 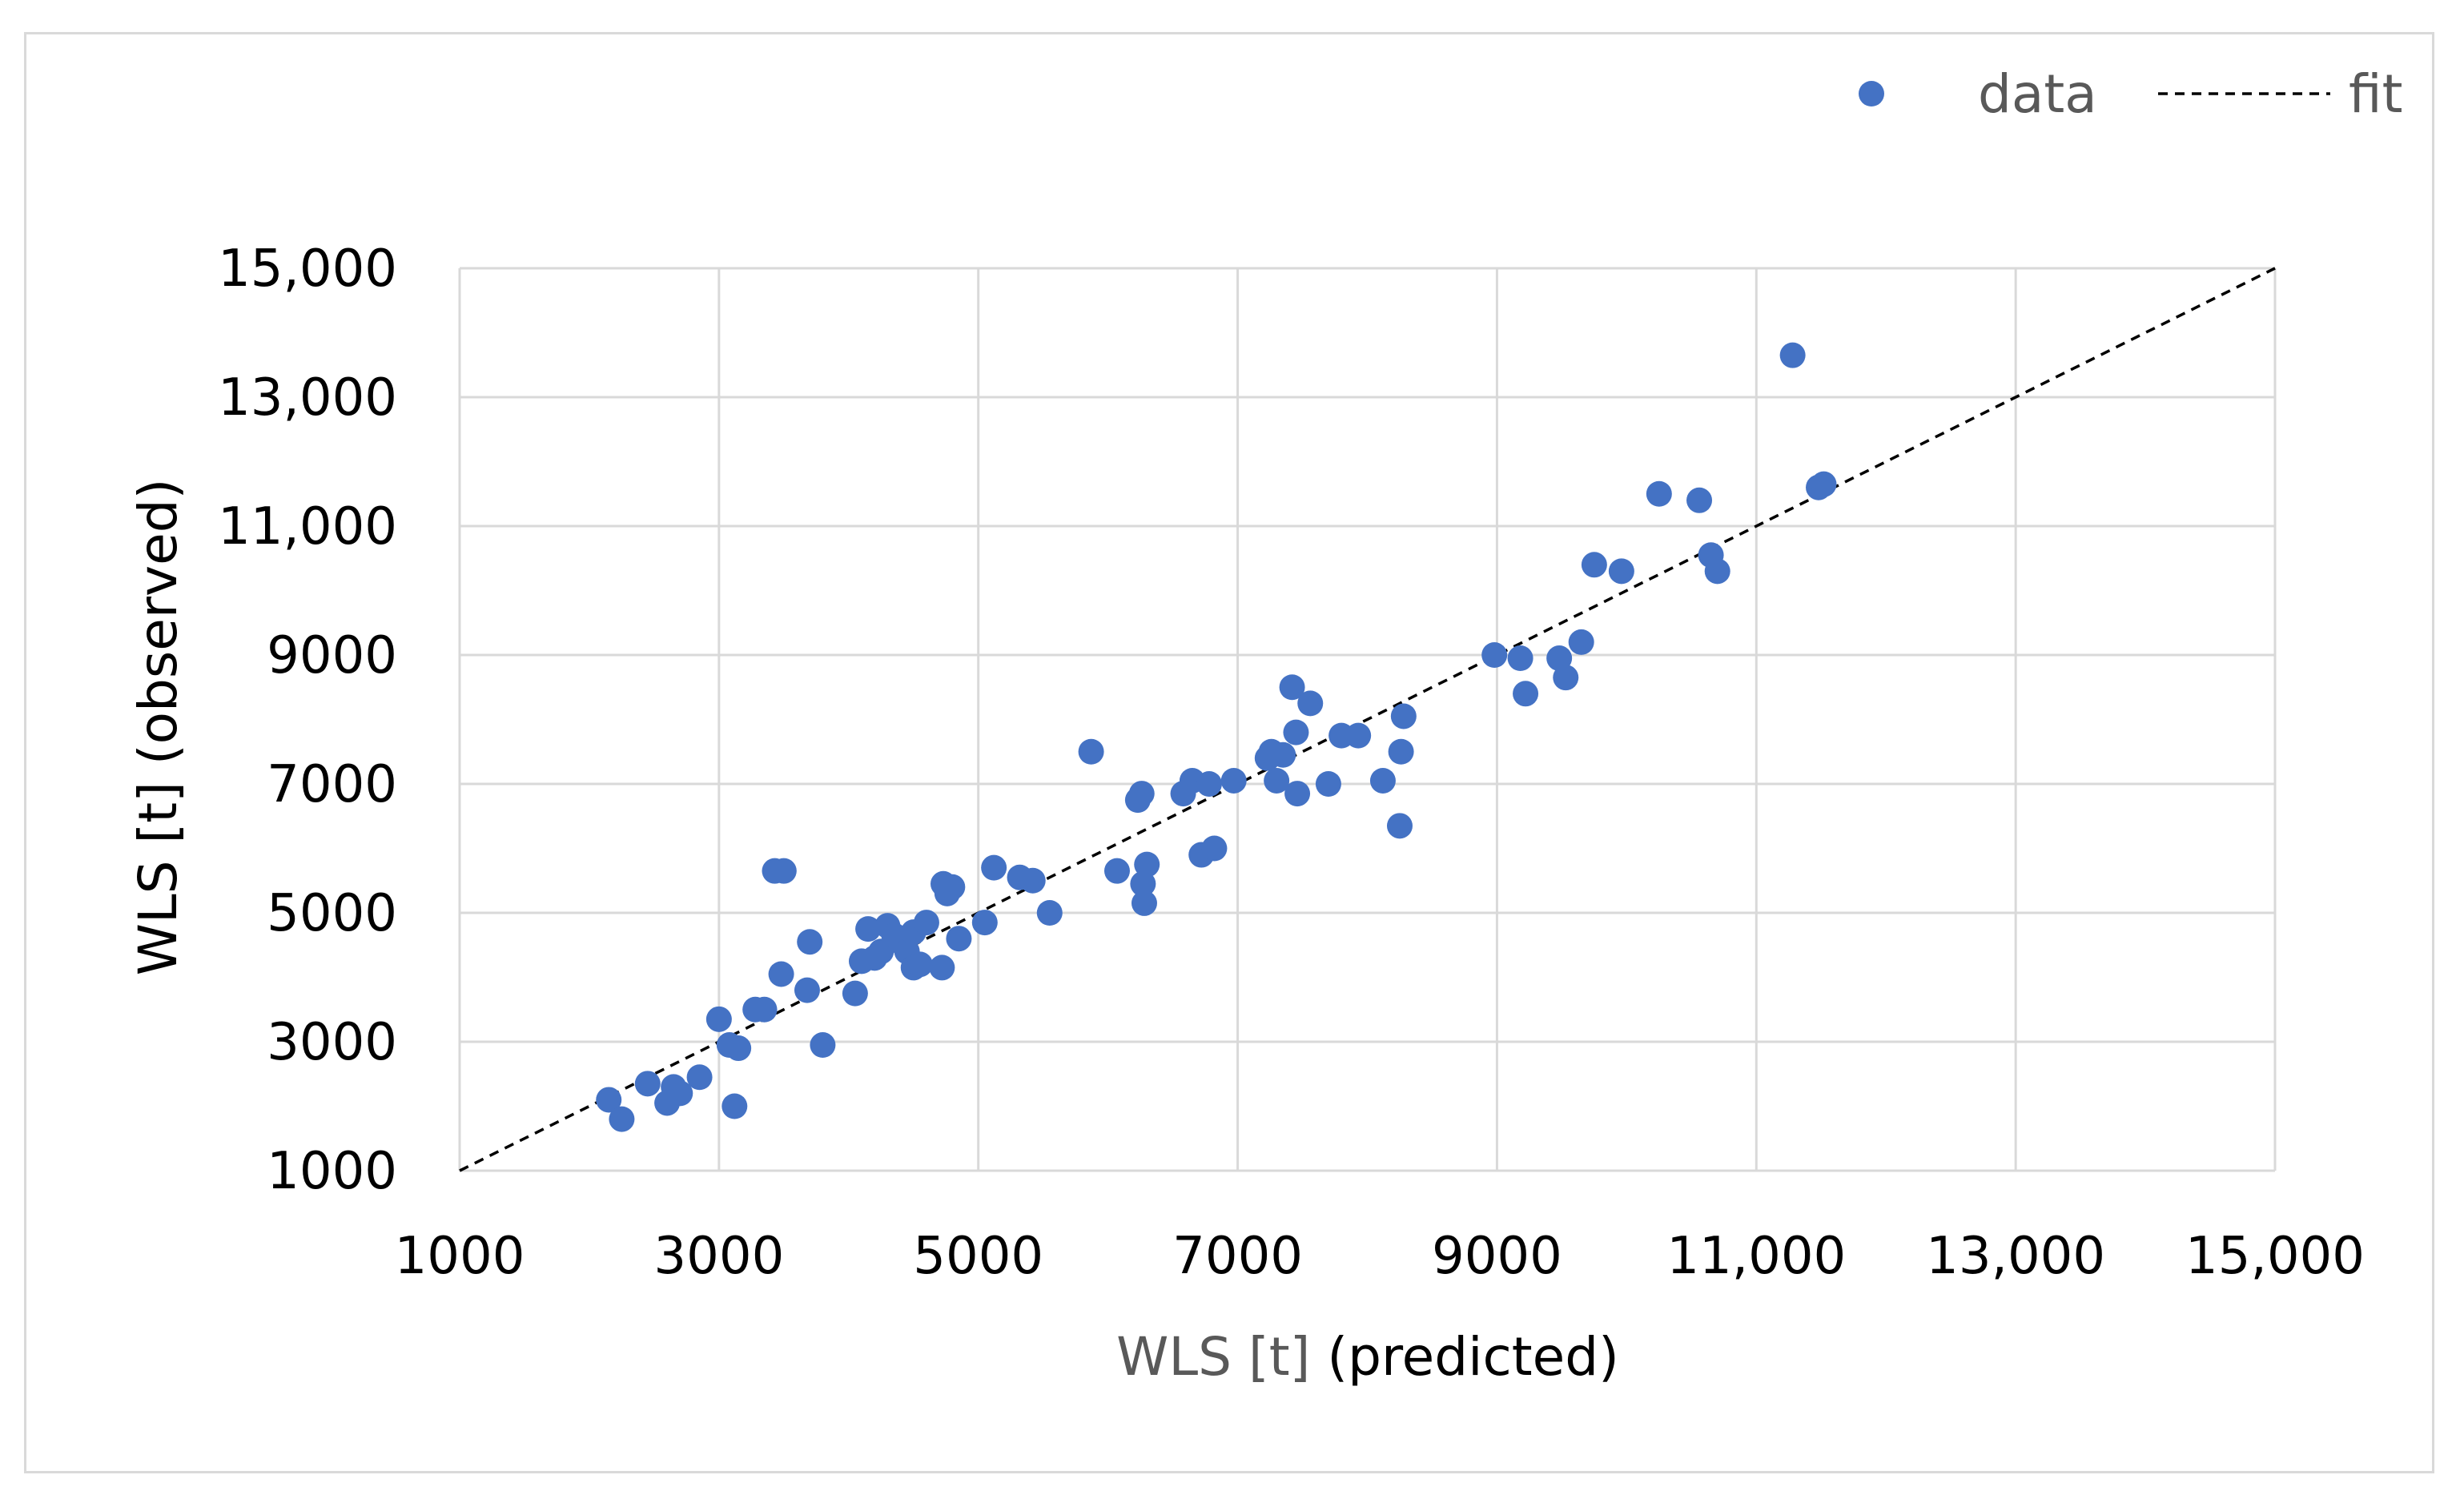 What do you see at coordinates (2015, 1256) in the screenshot?
I see `x-tick-label: 13,000` at bounding box center [2015, 1256].